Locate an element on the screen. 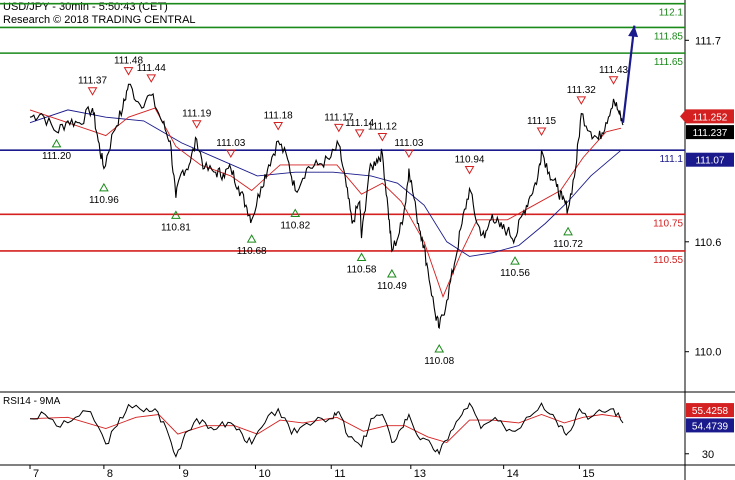  swing-low-label: 110.58 is located at coordinates (362, 269).